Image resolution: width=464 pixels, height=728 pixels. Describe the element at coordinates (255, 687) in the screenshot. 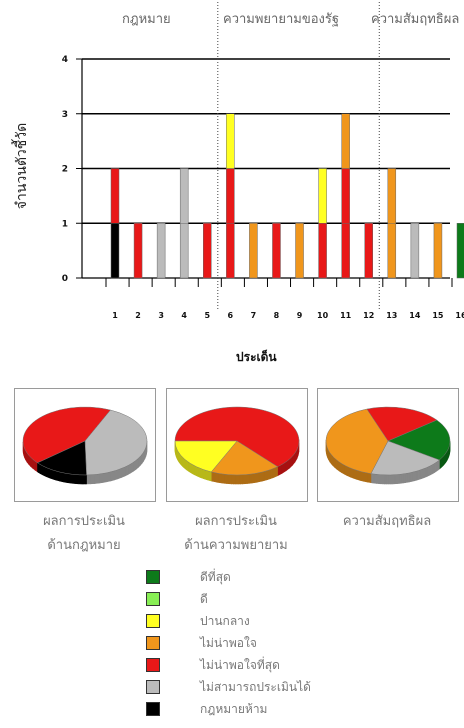

I see `legend-label-not-assessable: ไม่สามารถประเมินได้` at that location.